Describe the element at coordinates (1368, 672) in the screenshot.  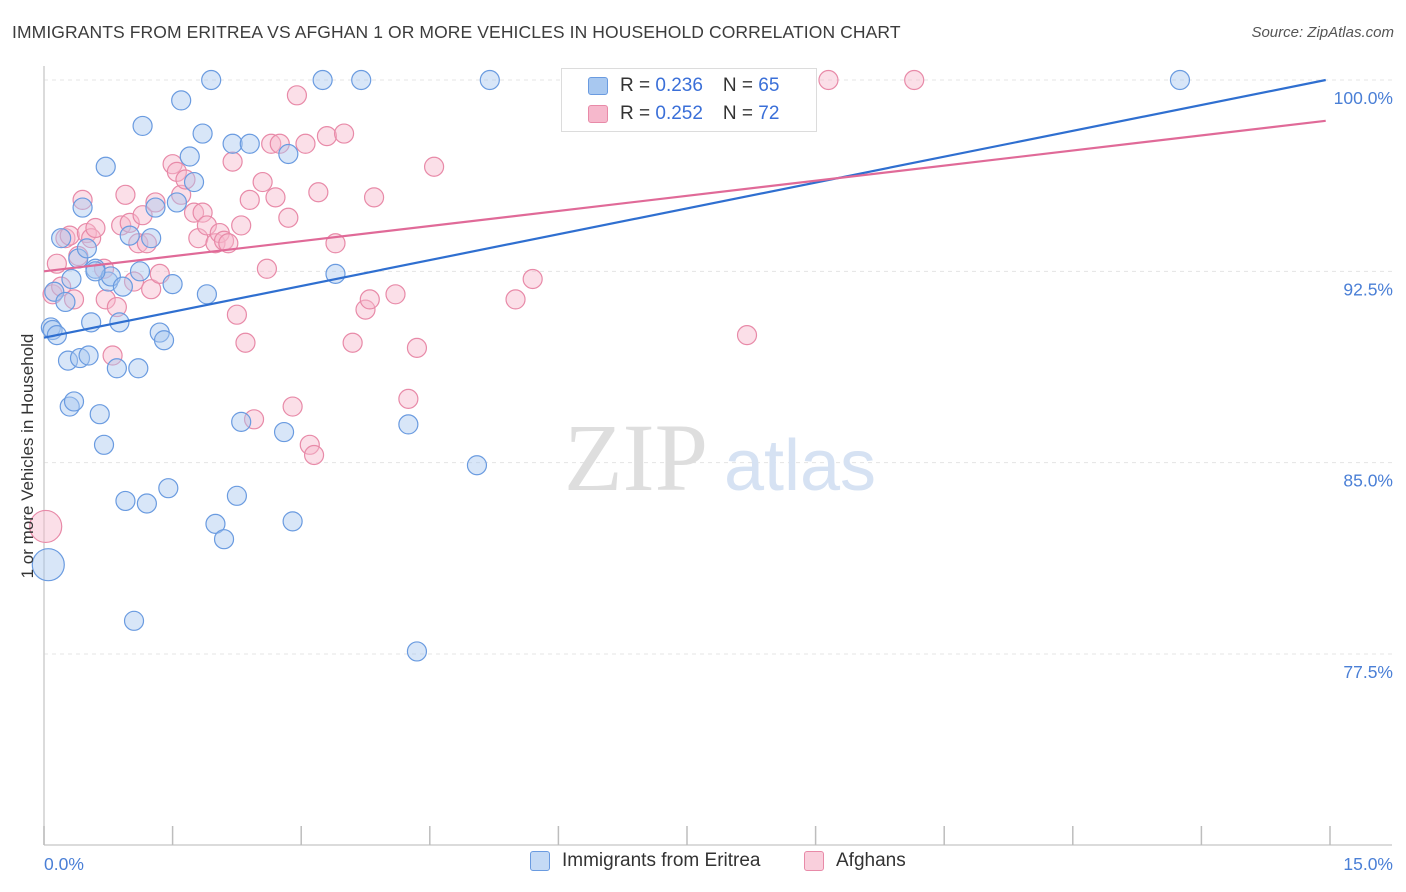
I see `y-tick-label: 77.5%` at that location.